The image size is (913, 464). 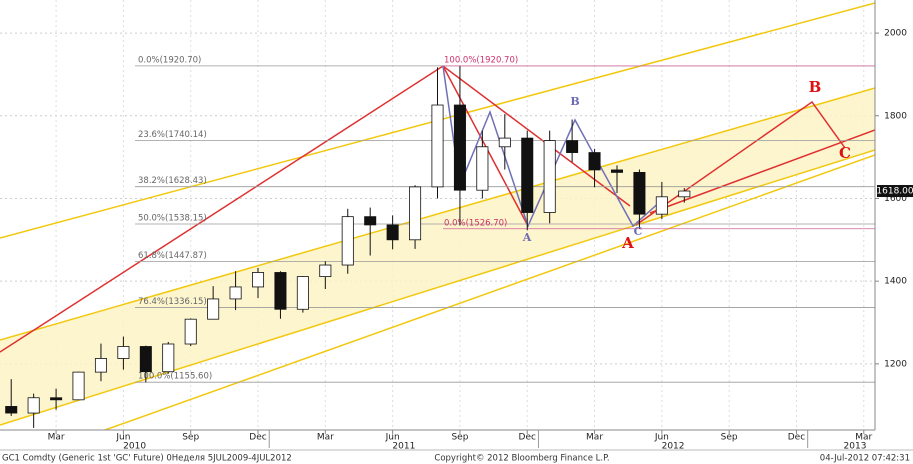 I want to click on retracement-label: 100.0%(1155.60), so click(x=175, y=377).